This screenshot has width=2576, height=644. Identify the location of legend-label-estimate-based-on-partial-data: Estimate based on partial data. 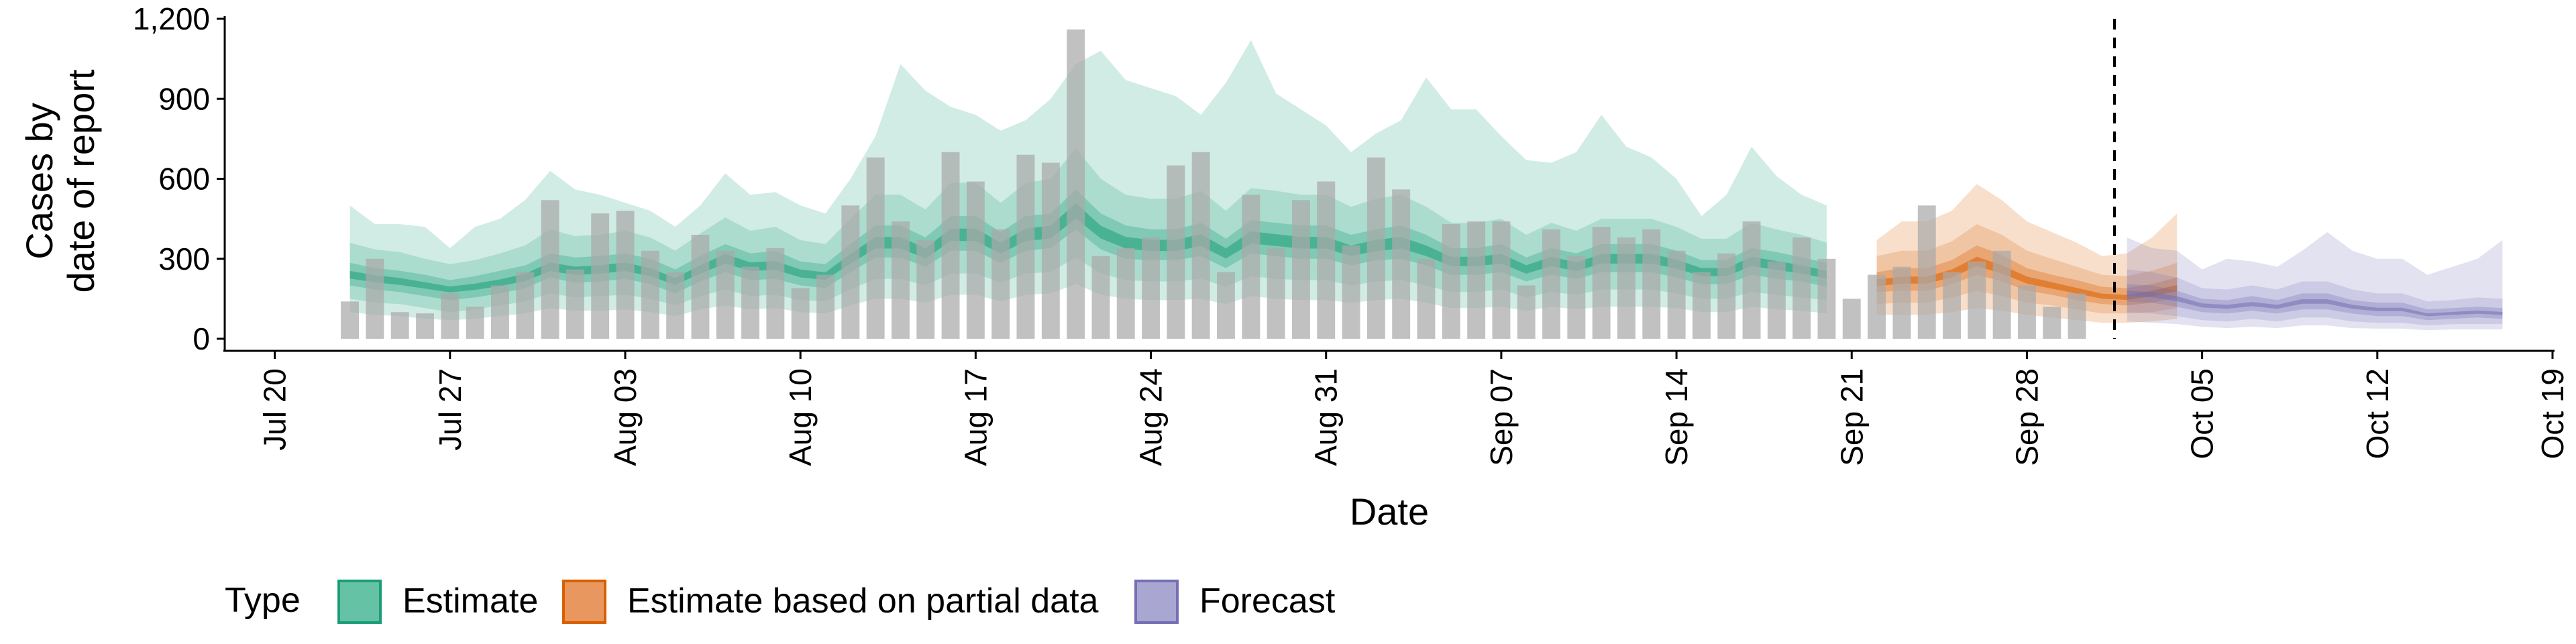
(863, 601).